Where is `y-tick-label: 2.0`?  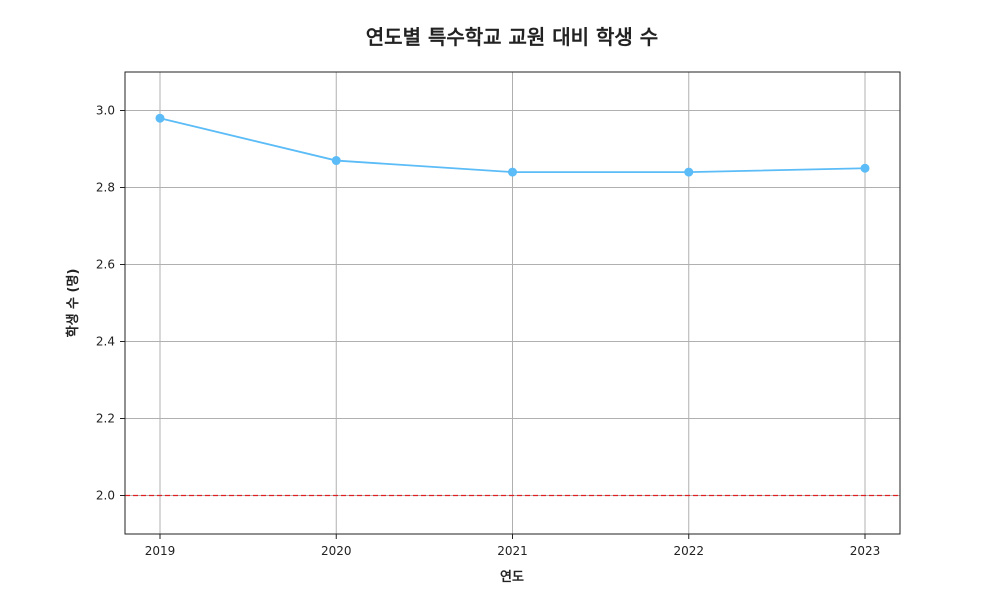 y-tick-label: 2.0 is located at coordinates (105, 496).